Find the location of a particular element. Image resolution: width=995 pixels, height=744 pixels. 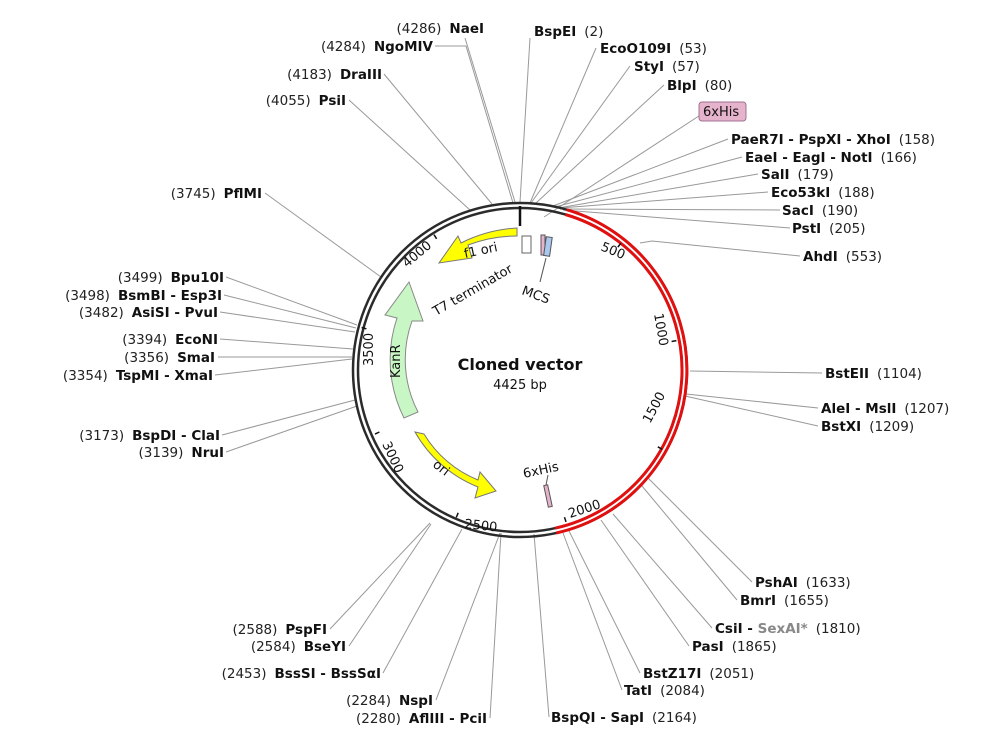

site-label-draiii: (4183) DraIII is located at coordinates (334, 75).